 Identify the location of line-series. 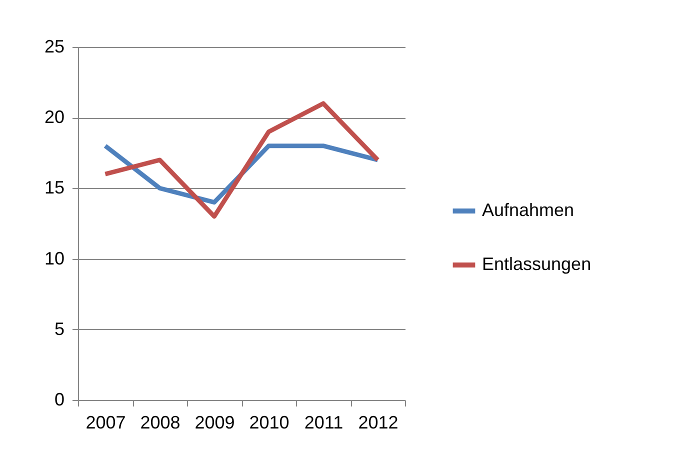
(241, 160).